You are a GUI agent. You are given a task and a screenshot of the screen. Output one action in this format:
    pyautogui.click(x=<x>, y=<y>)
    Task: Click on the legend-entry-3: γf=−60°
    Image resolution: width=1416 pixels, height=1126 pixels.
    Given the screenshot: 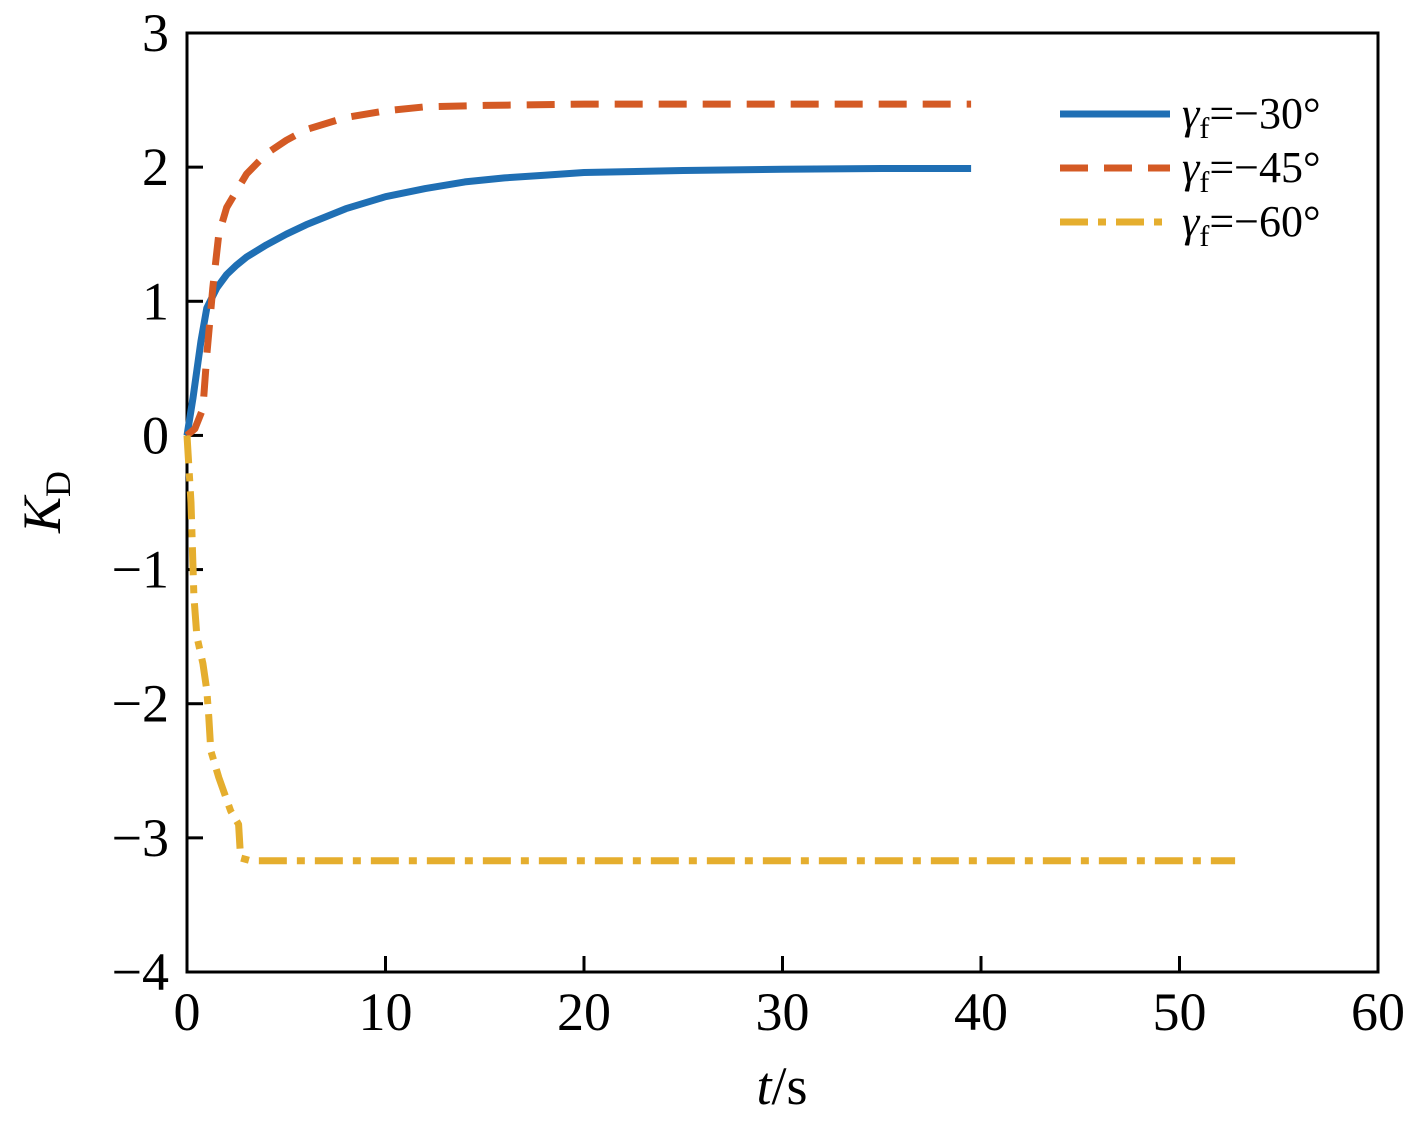 What is the action you would take?
    pyautogui.click(x=1190, y=225)
    